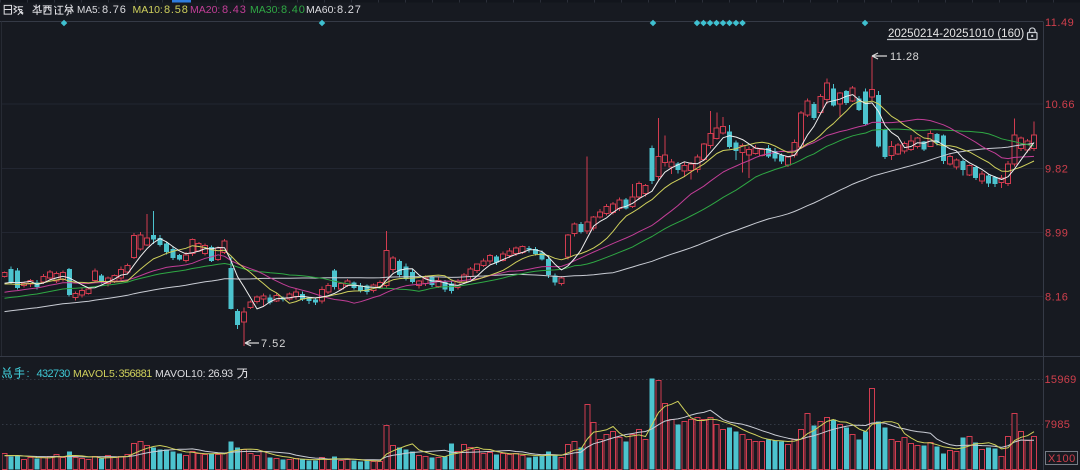 This screenshot has height=470, width=1080. Describe the element at coordinates (205, 10) in the screenshot. I see `svg-text: MA20:` at that location.